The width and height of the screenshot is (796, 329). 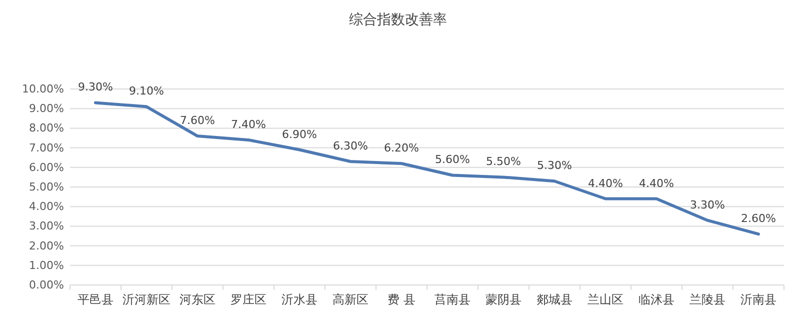 I want to click on x-tick-label: 蒙阴县, so click(x=504, y=299).